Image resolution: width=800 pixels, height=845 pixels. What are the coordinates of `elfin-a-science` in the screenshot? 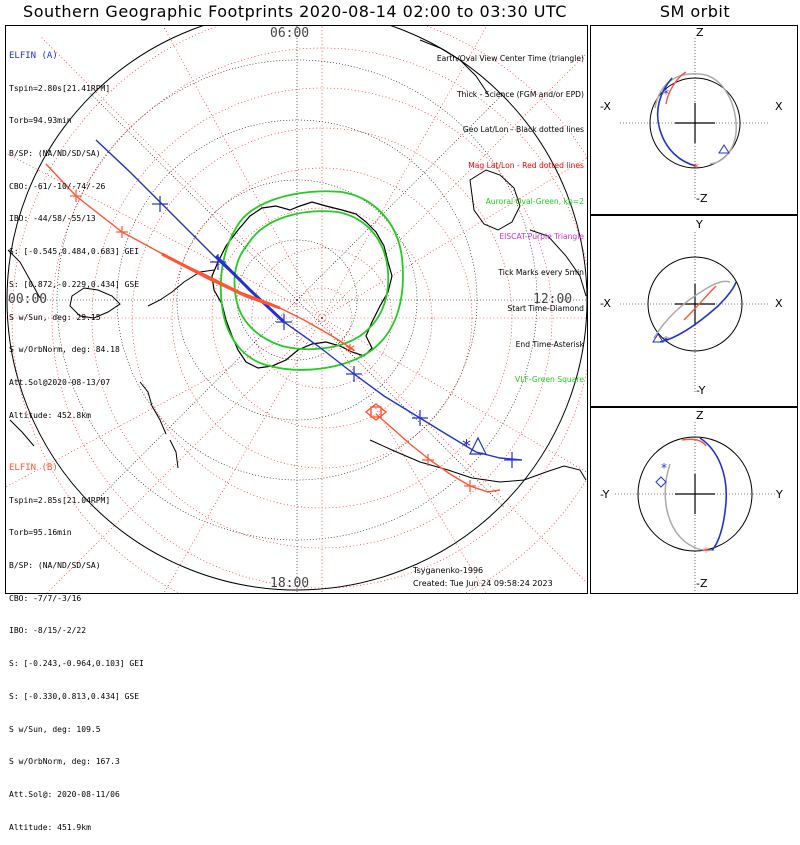 It's located at (250, 289).